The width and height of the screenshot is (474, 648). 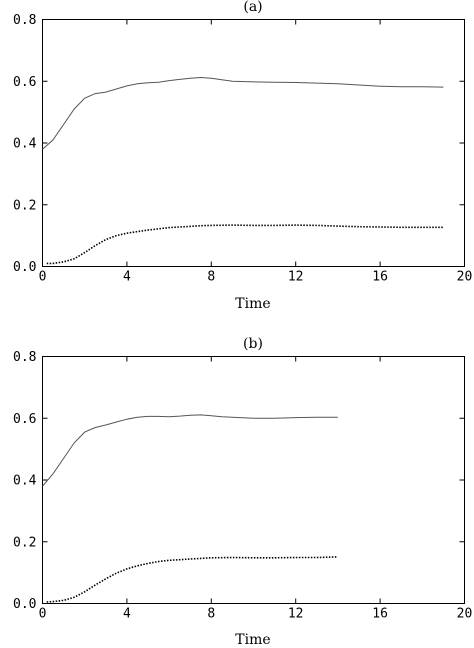 I want to click on chart-title: (b), so click(x=253, y=344).